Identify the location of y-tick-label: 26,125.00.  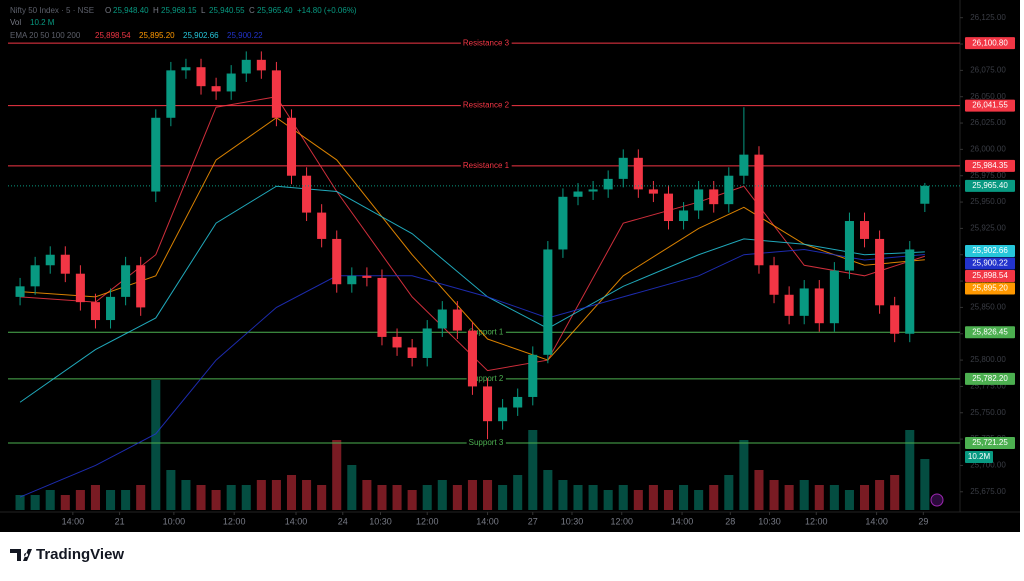
(988, 17).